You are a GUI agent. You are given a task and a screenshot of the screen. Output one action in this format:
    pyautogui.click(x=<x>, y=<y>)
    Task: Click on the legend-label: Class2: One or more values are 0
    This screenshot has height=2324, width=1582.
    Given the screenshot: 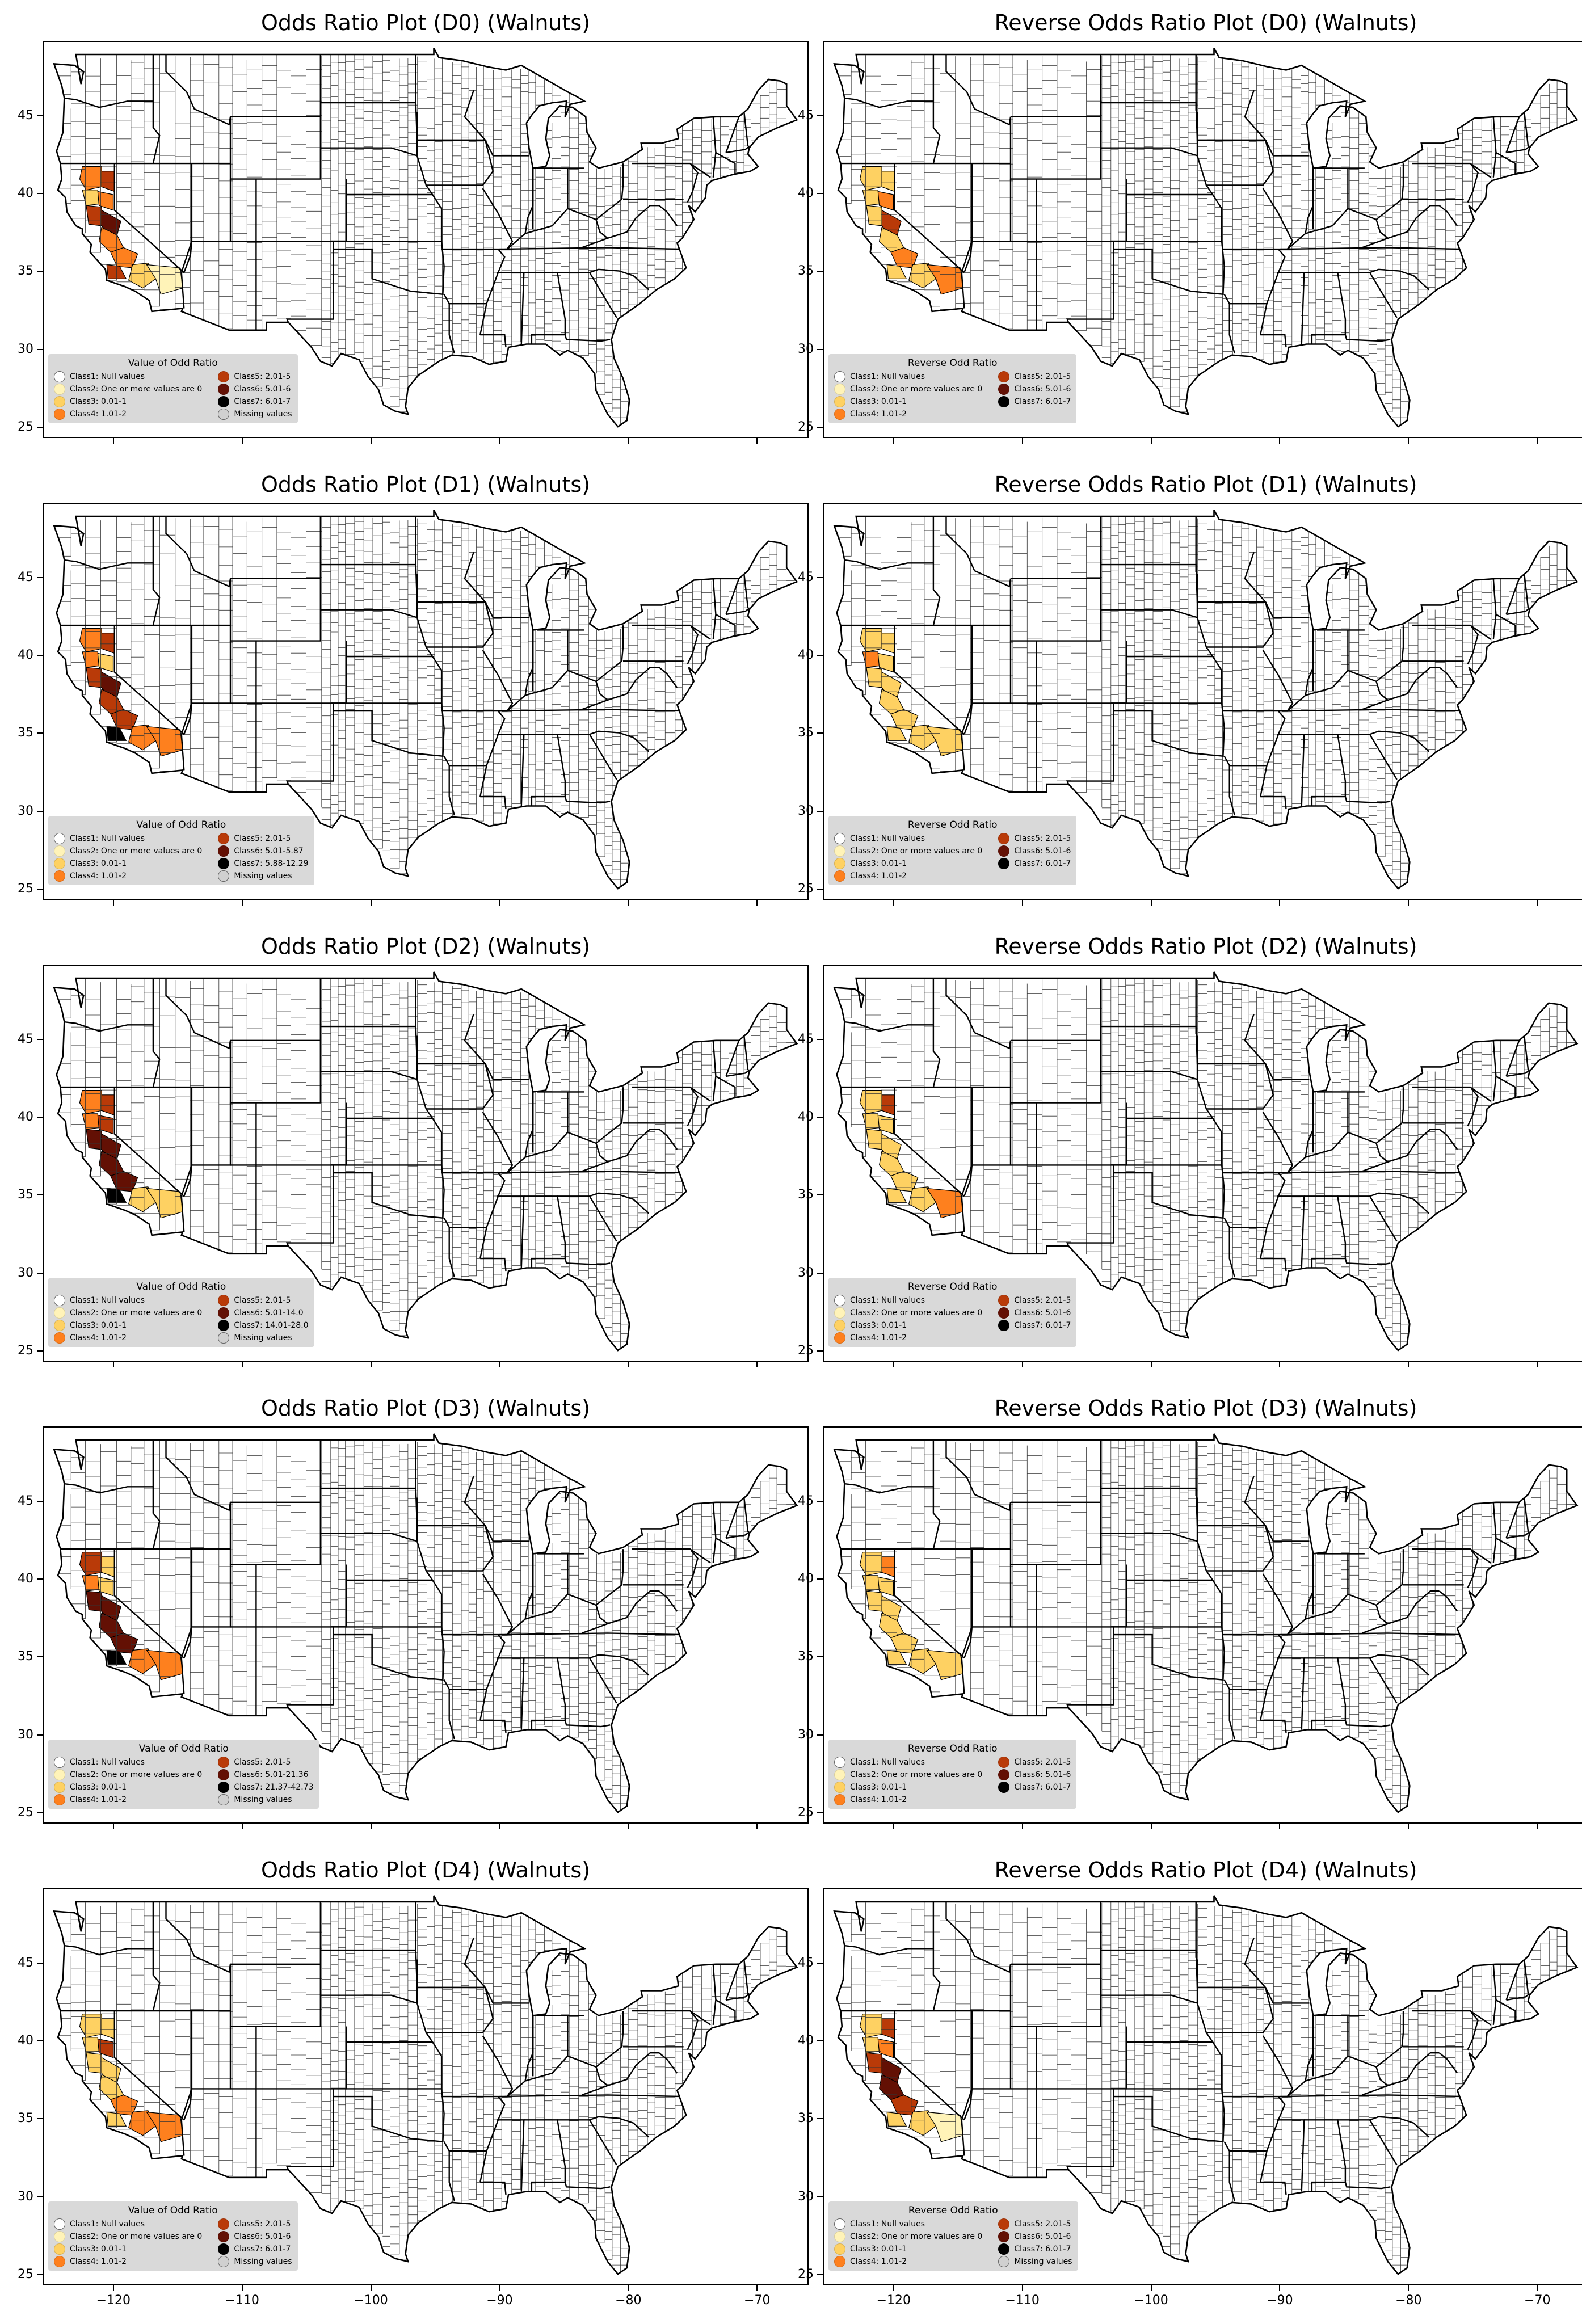 What is the action you would take?
    pyautogui.click(x=136, y=851)
    